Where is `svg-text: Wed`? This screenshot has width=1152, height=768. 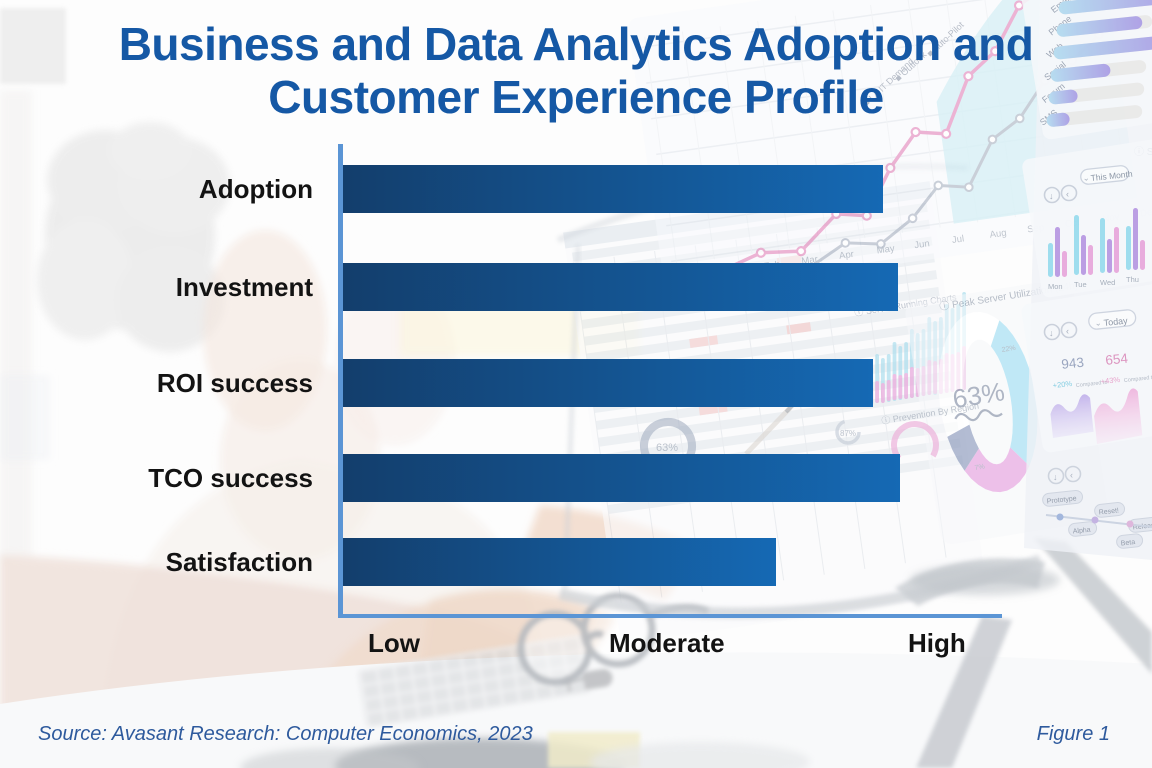 svg-text: Wed is located at coordinates (1107, 282).